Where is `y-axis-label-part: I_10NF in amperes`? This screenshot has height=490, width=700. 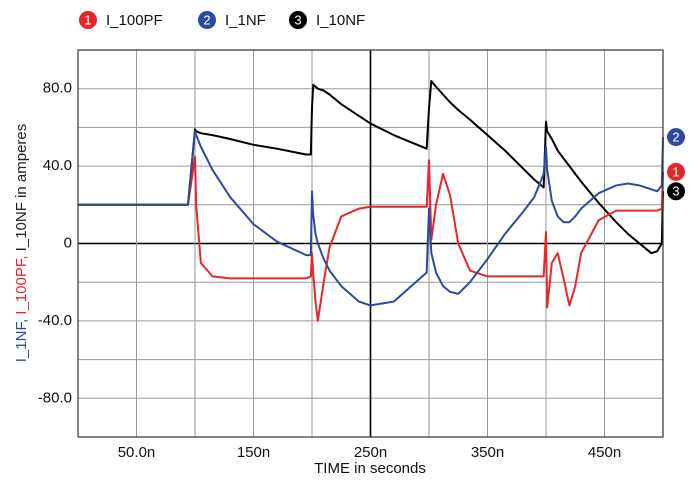
y-axis-label-part: I_10NF in amperes is located at coordinates (21, 188).